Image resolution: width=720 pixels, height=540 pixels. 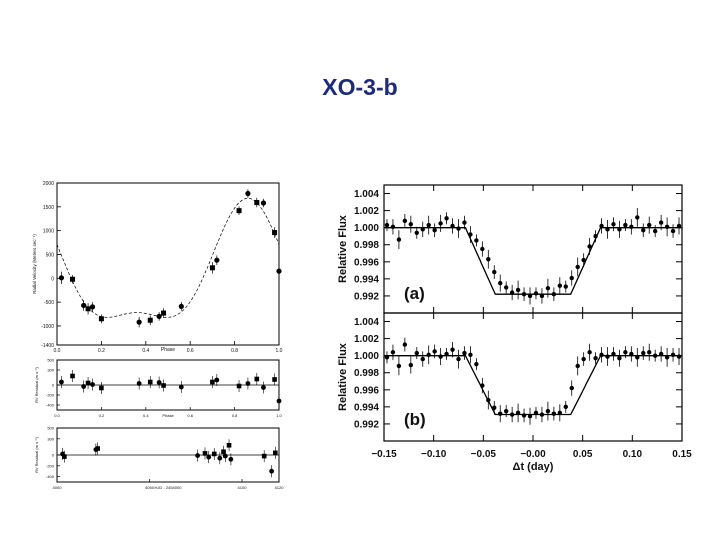 I want to click on rv-panel-frame, so click(x=168, y=264).